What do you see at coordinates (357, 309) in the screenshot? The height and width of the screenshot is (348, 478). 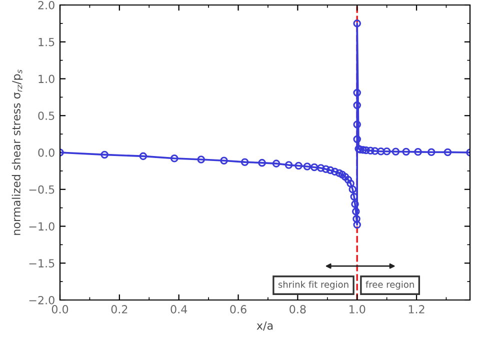 I see `x-tick-label: 1.0` at bounding box center [357, 309].